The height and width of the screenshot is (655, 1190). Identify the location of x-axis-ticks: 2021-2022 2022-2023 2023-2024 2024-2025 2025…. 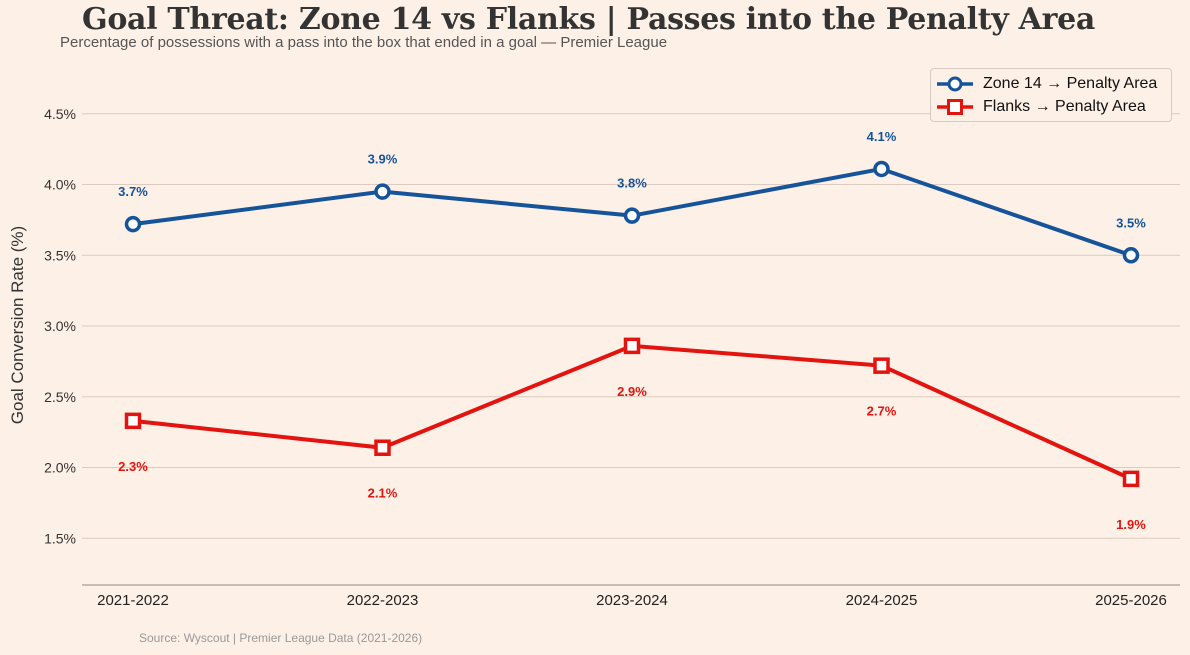
(632, 600).